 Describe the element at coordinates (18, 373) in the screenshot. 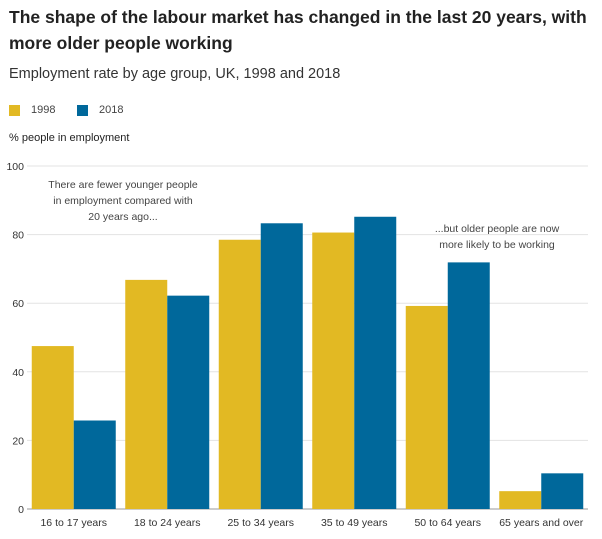

I see `y-tick-label: 40` at that location.